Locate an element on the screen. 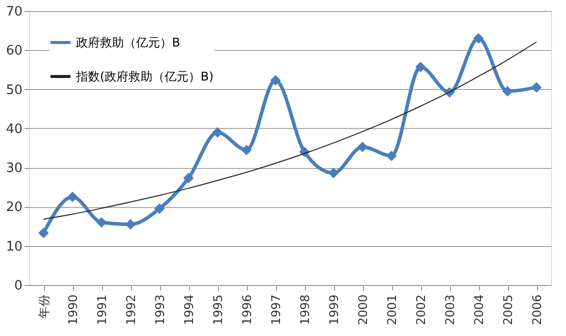 This screenshot has height=336, width=566. x-tick-label: 2003 is located at coordinates (450, 310).